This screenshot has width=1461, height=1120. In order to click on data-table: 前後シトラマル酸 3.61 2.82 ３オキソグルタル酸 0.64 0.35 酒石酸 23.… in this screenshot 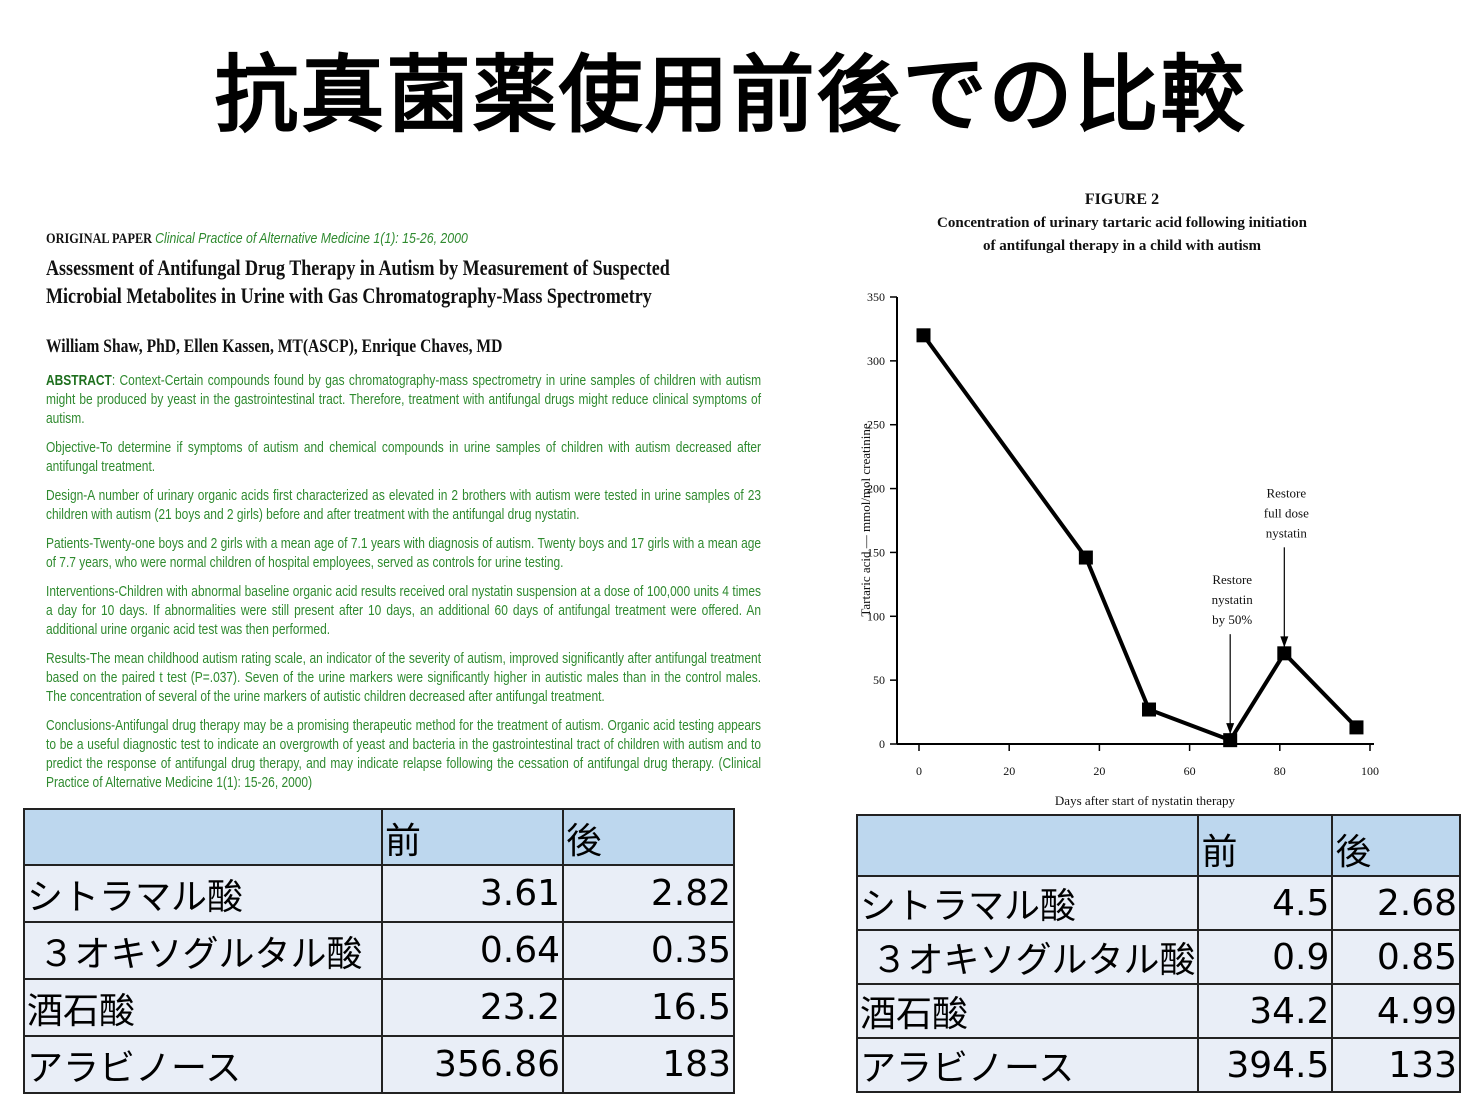, I will do `click(379, 951)`.